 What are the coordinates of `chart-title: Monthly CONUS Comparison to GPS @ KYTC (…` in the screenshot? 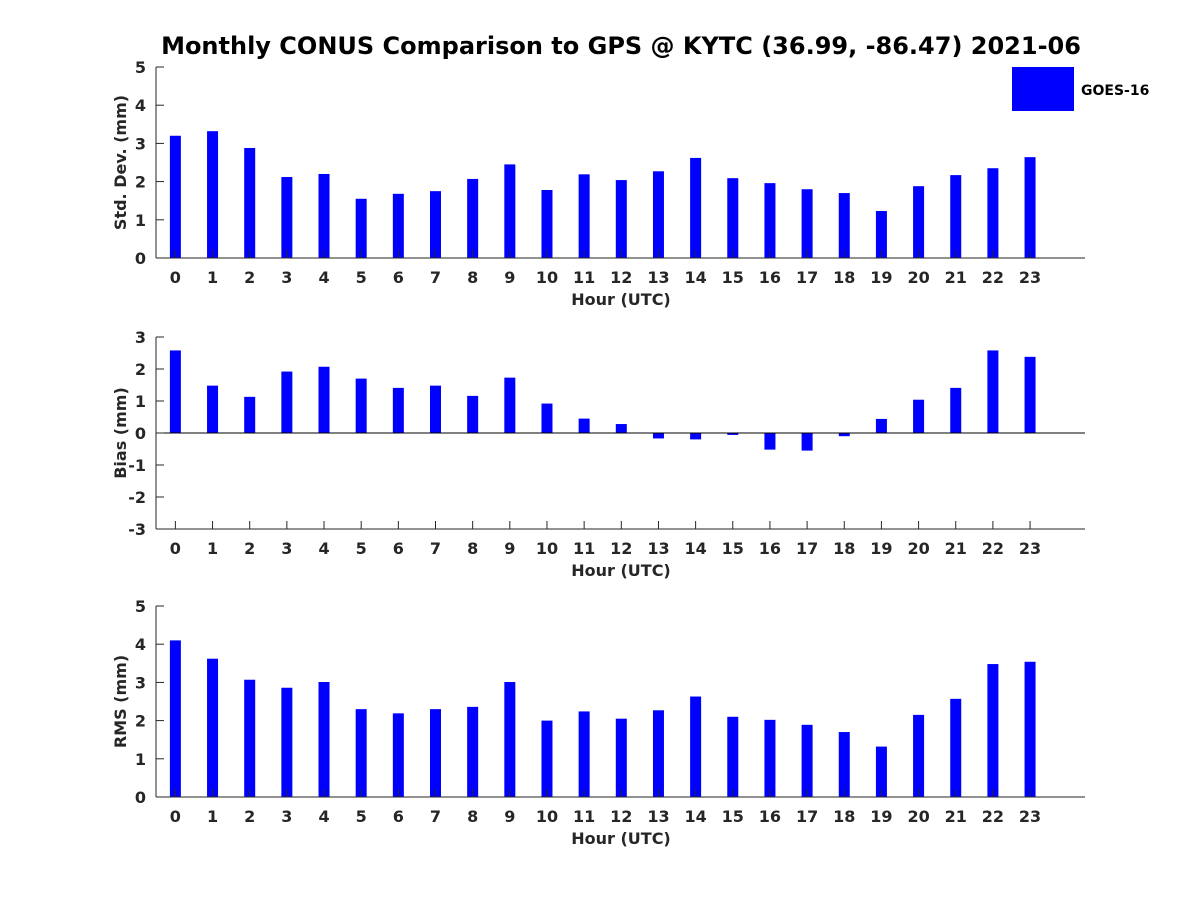 It's located at (621, 46).